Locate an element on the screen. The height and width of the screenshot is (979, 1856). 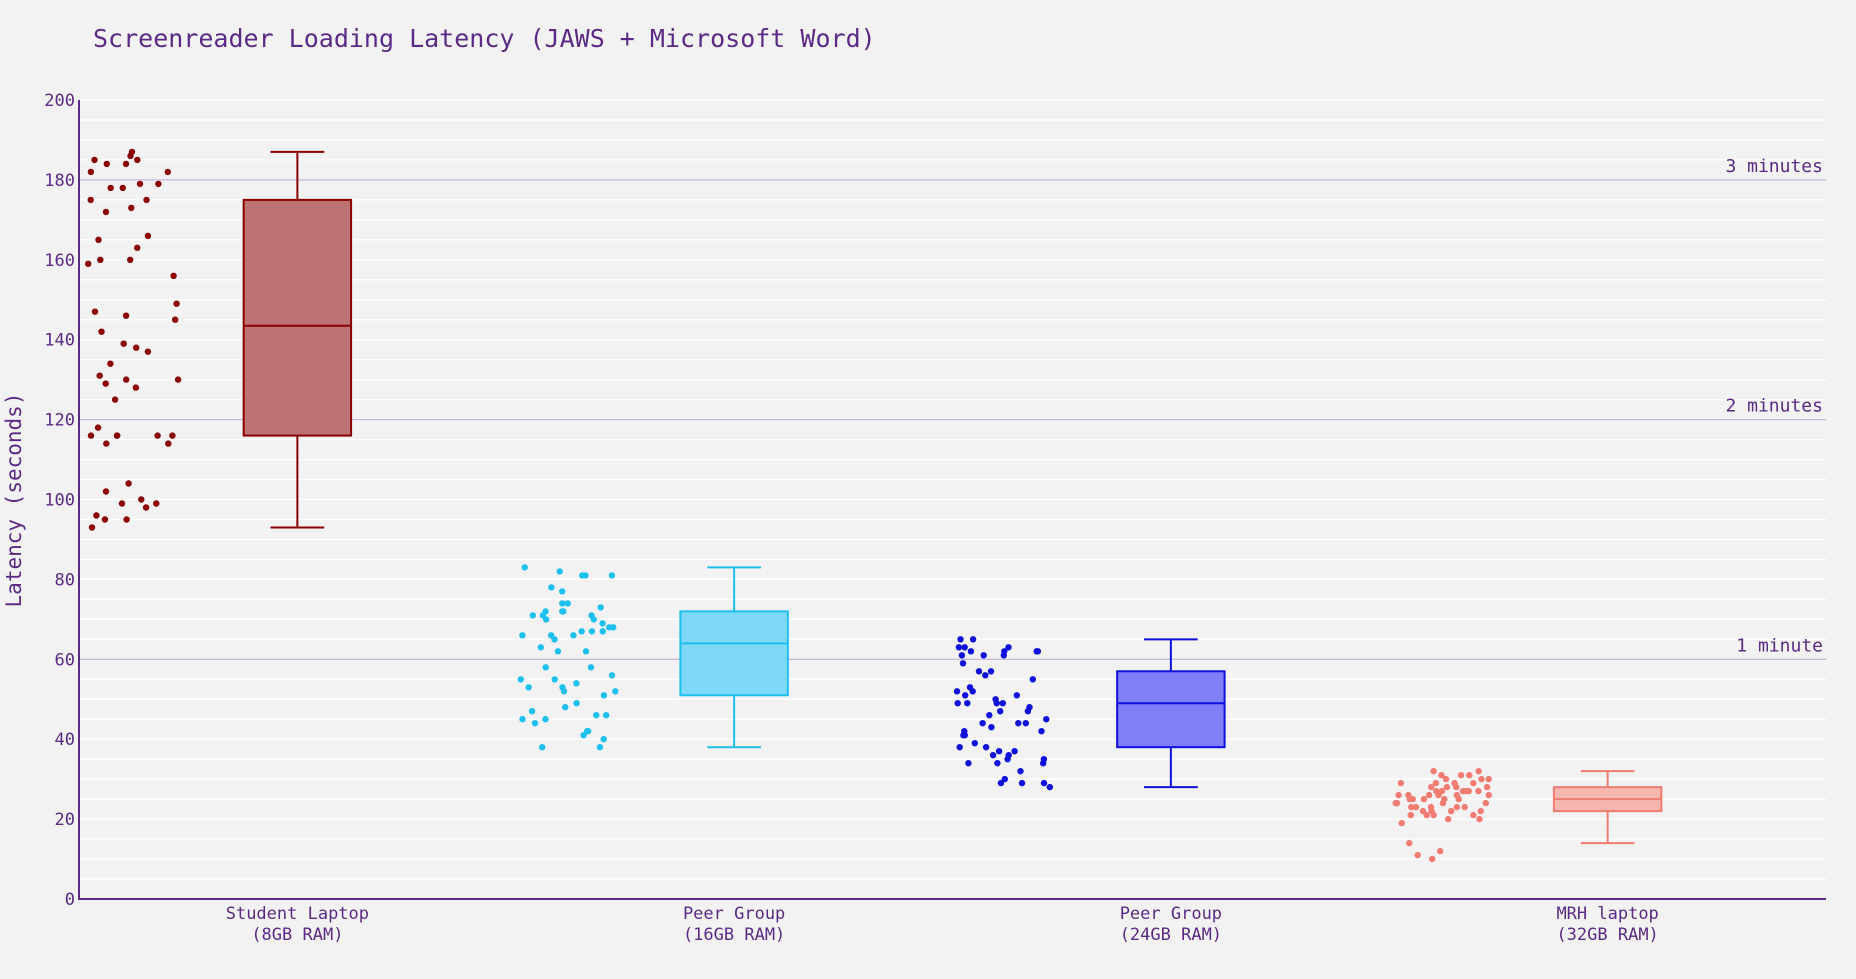
x-tick-label: Peer Group (16GB RAM) is located at coordinates (734, 924).